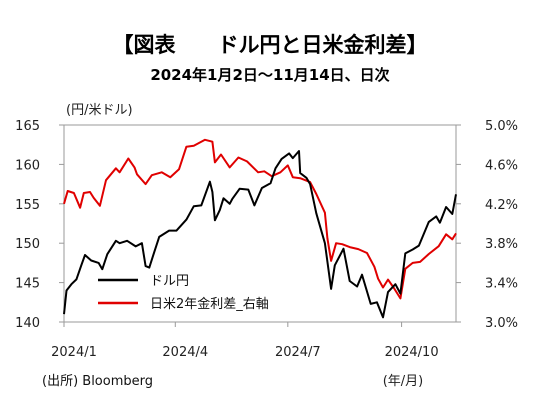  Describe the element at coordinates (501, 205) in the screenshot. I see `right-tick-label: 4.2%` at that location.